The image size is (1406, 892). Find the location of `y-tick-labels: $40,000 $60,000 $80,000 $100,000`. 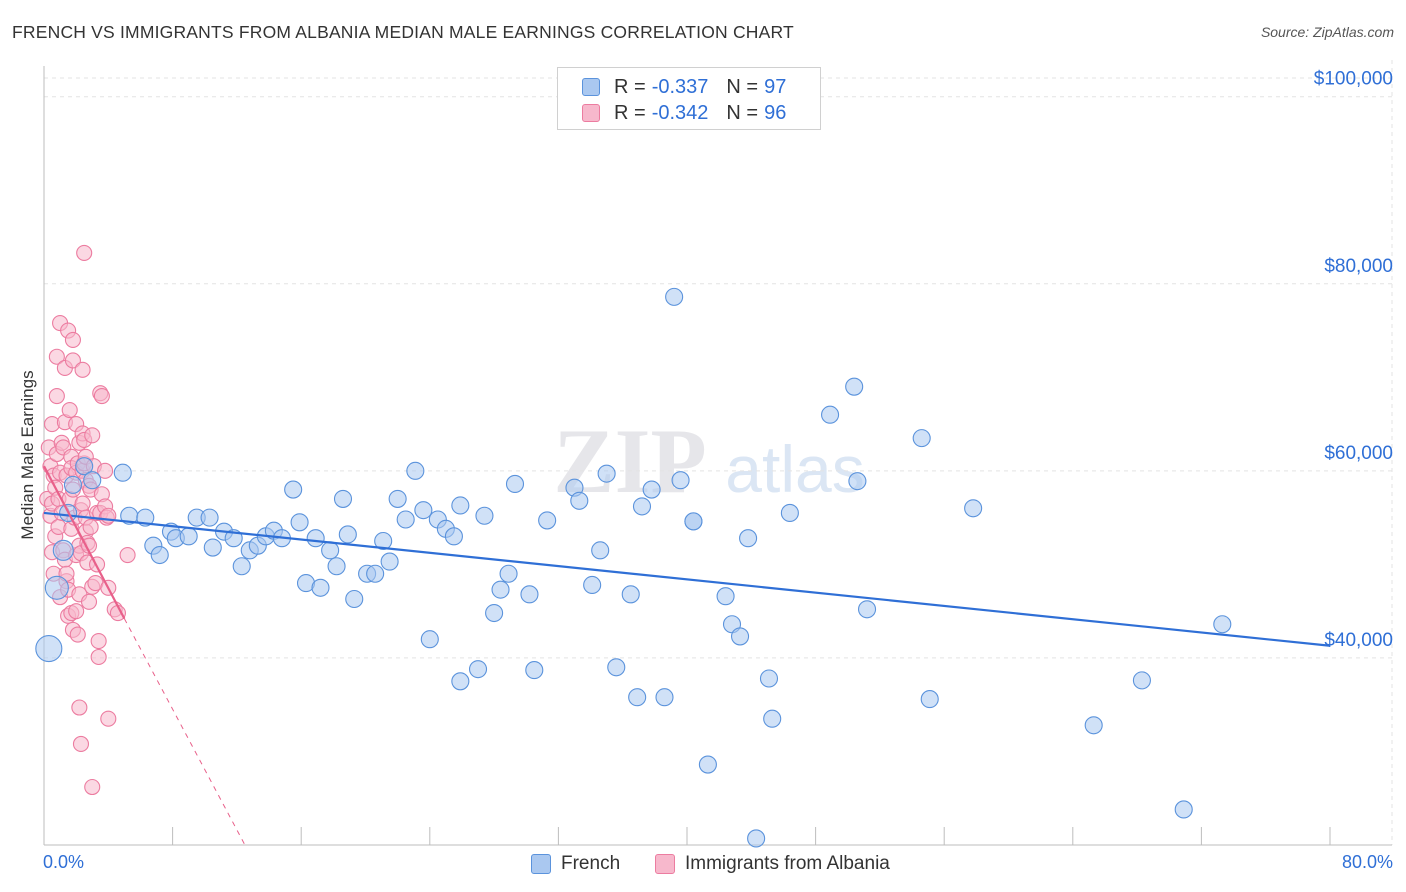

y-tick-labels: $40,000 $60,000 $80,000 $100,000 is located at coordinates (1353, 360).